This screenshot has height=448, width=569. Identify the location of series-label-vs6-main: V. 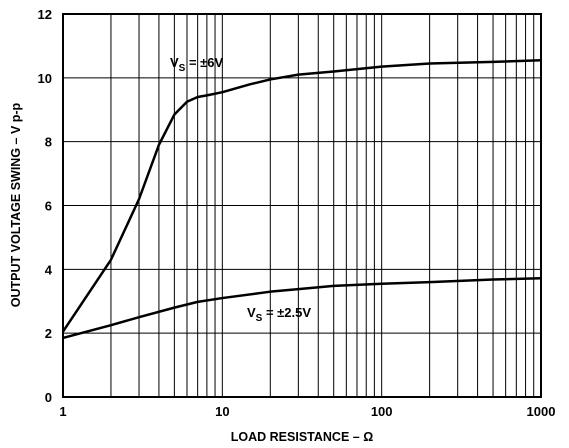
(174, 62).